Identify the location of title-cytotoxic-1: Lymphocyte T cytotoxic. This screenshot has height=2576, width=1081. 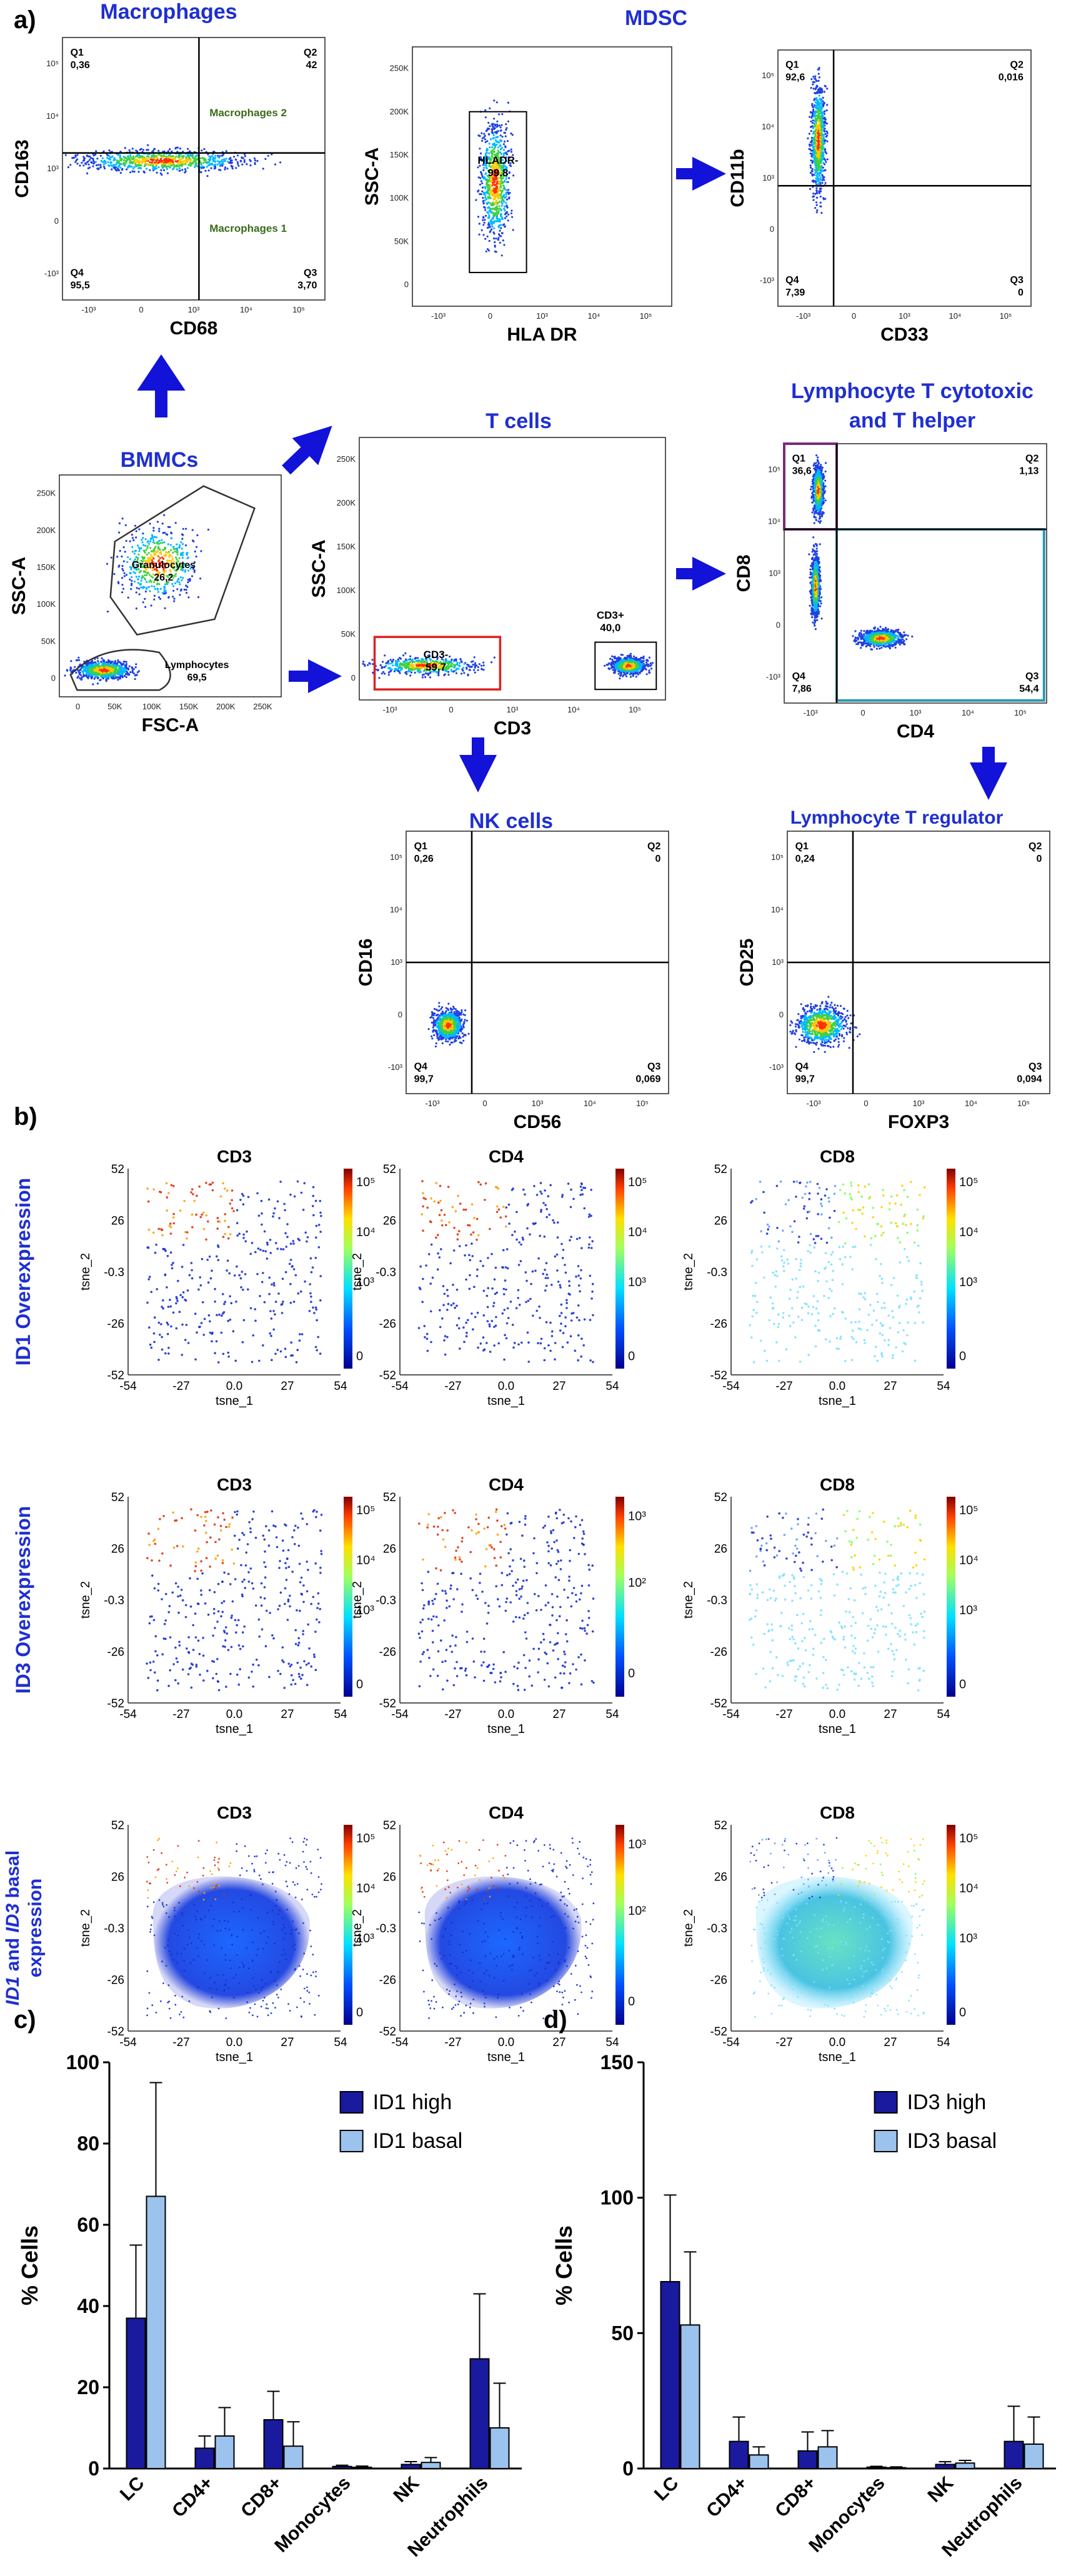
(912, 391).